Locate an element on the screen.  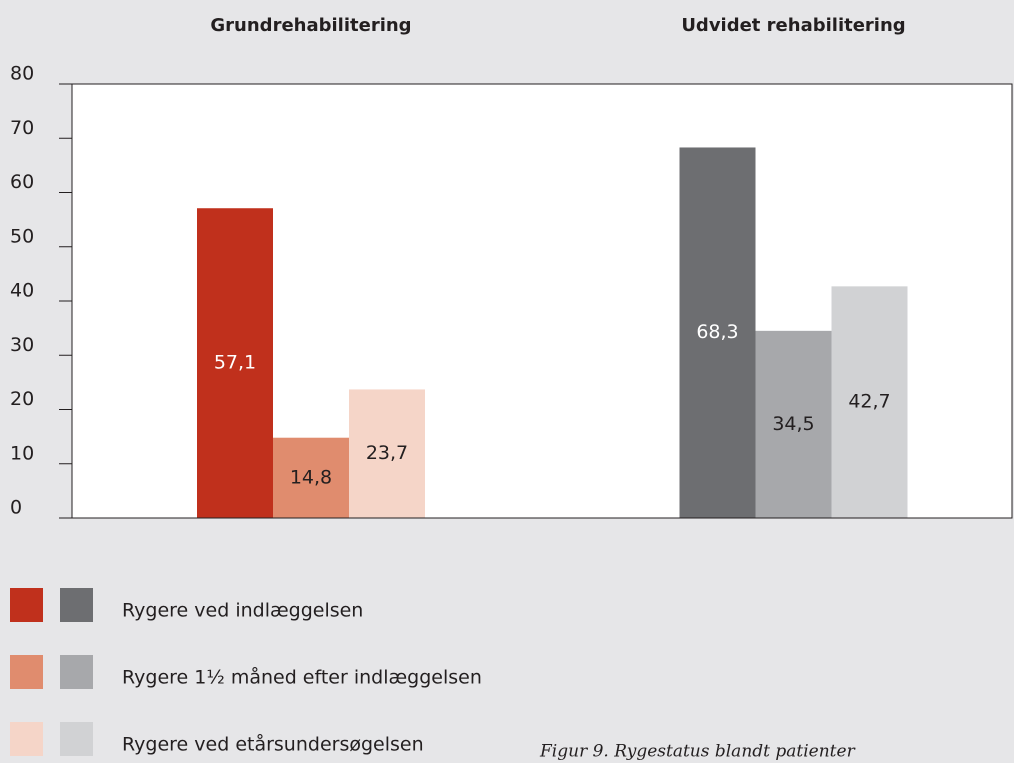
value-label: 68,3 is located at coordinates (717, 332).